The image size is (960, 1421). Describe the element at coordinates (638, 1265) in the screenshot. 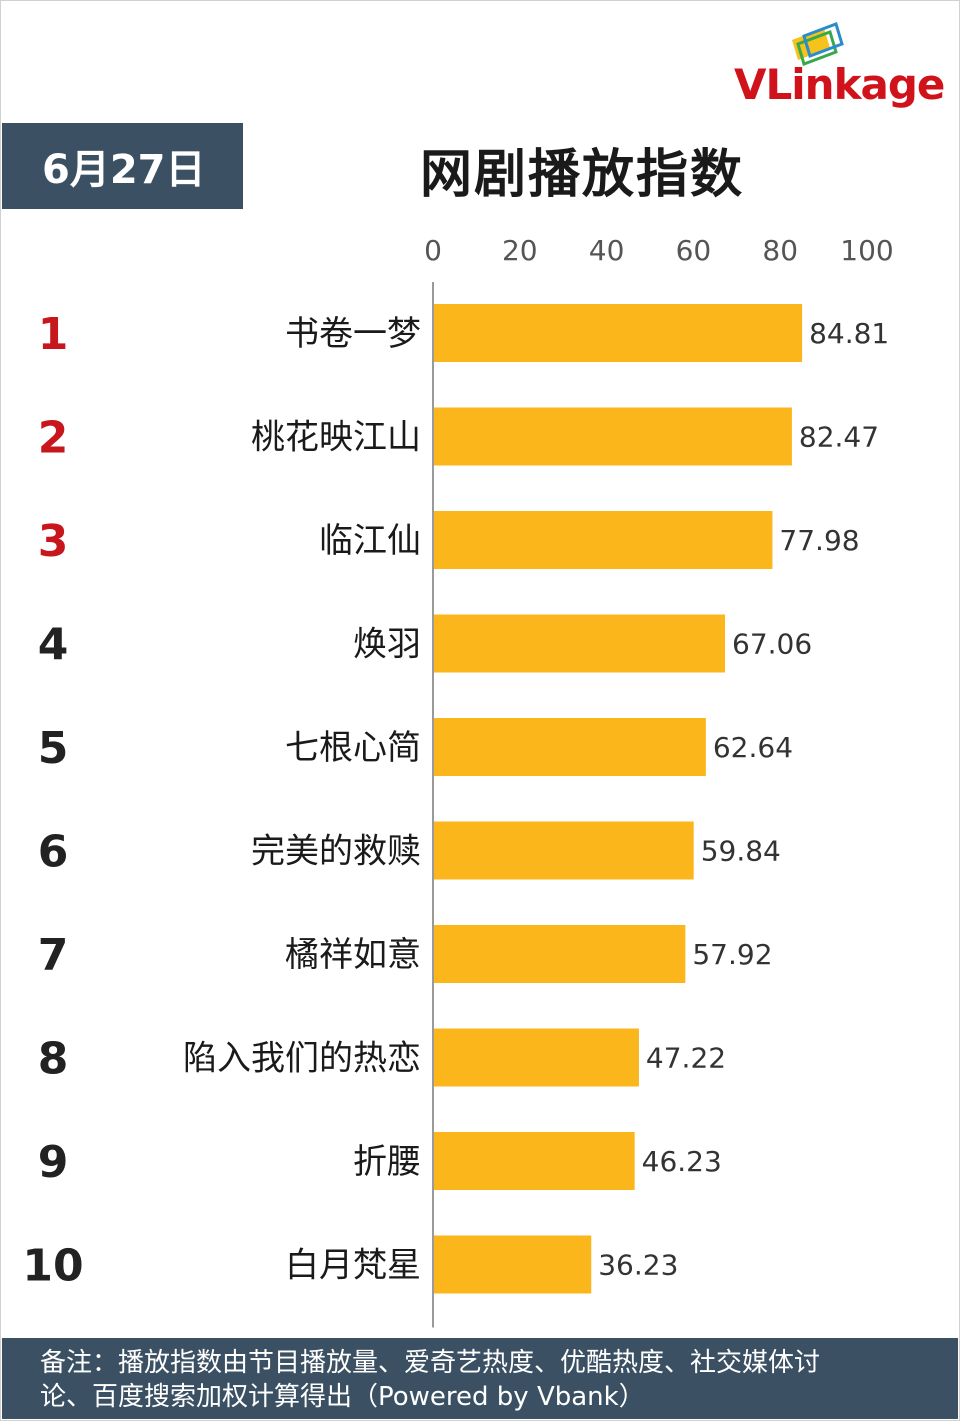

I see `value-label: 36.23` at that location.